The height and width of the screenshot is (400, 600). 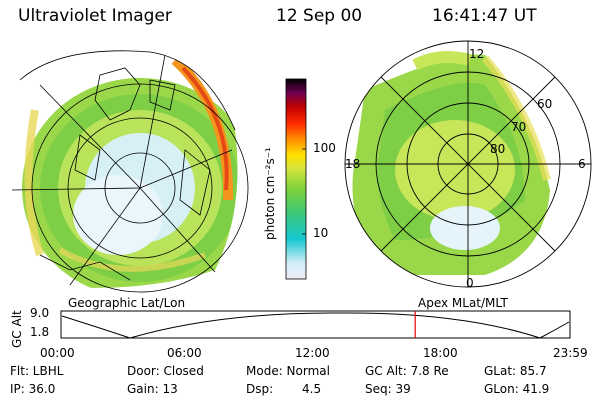 I want to click on colorbar-label: photon cm⁻²s⁻¹, so click(x=270, y=193).